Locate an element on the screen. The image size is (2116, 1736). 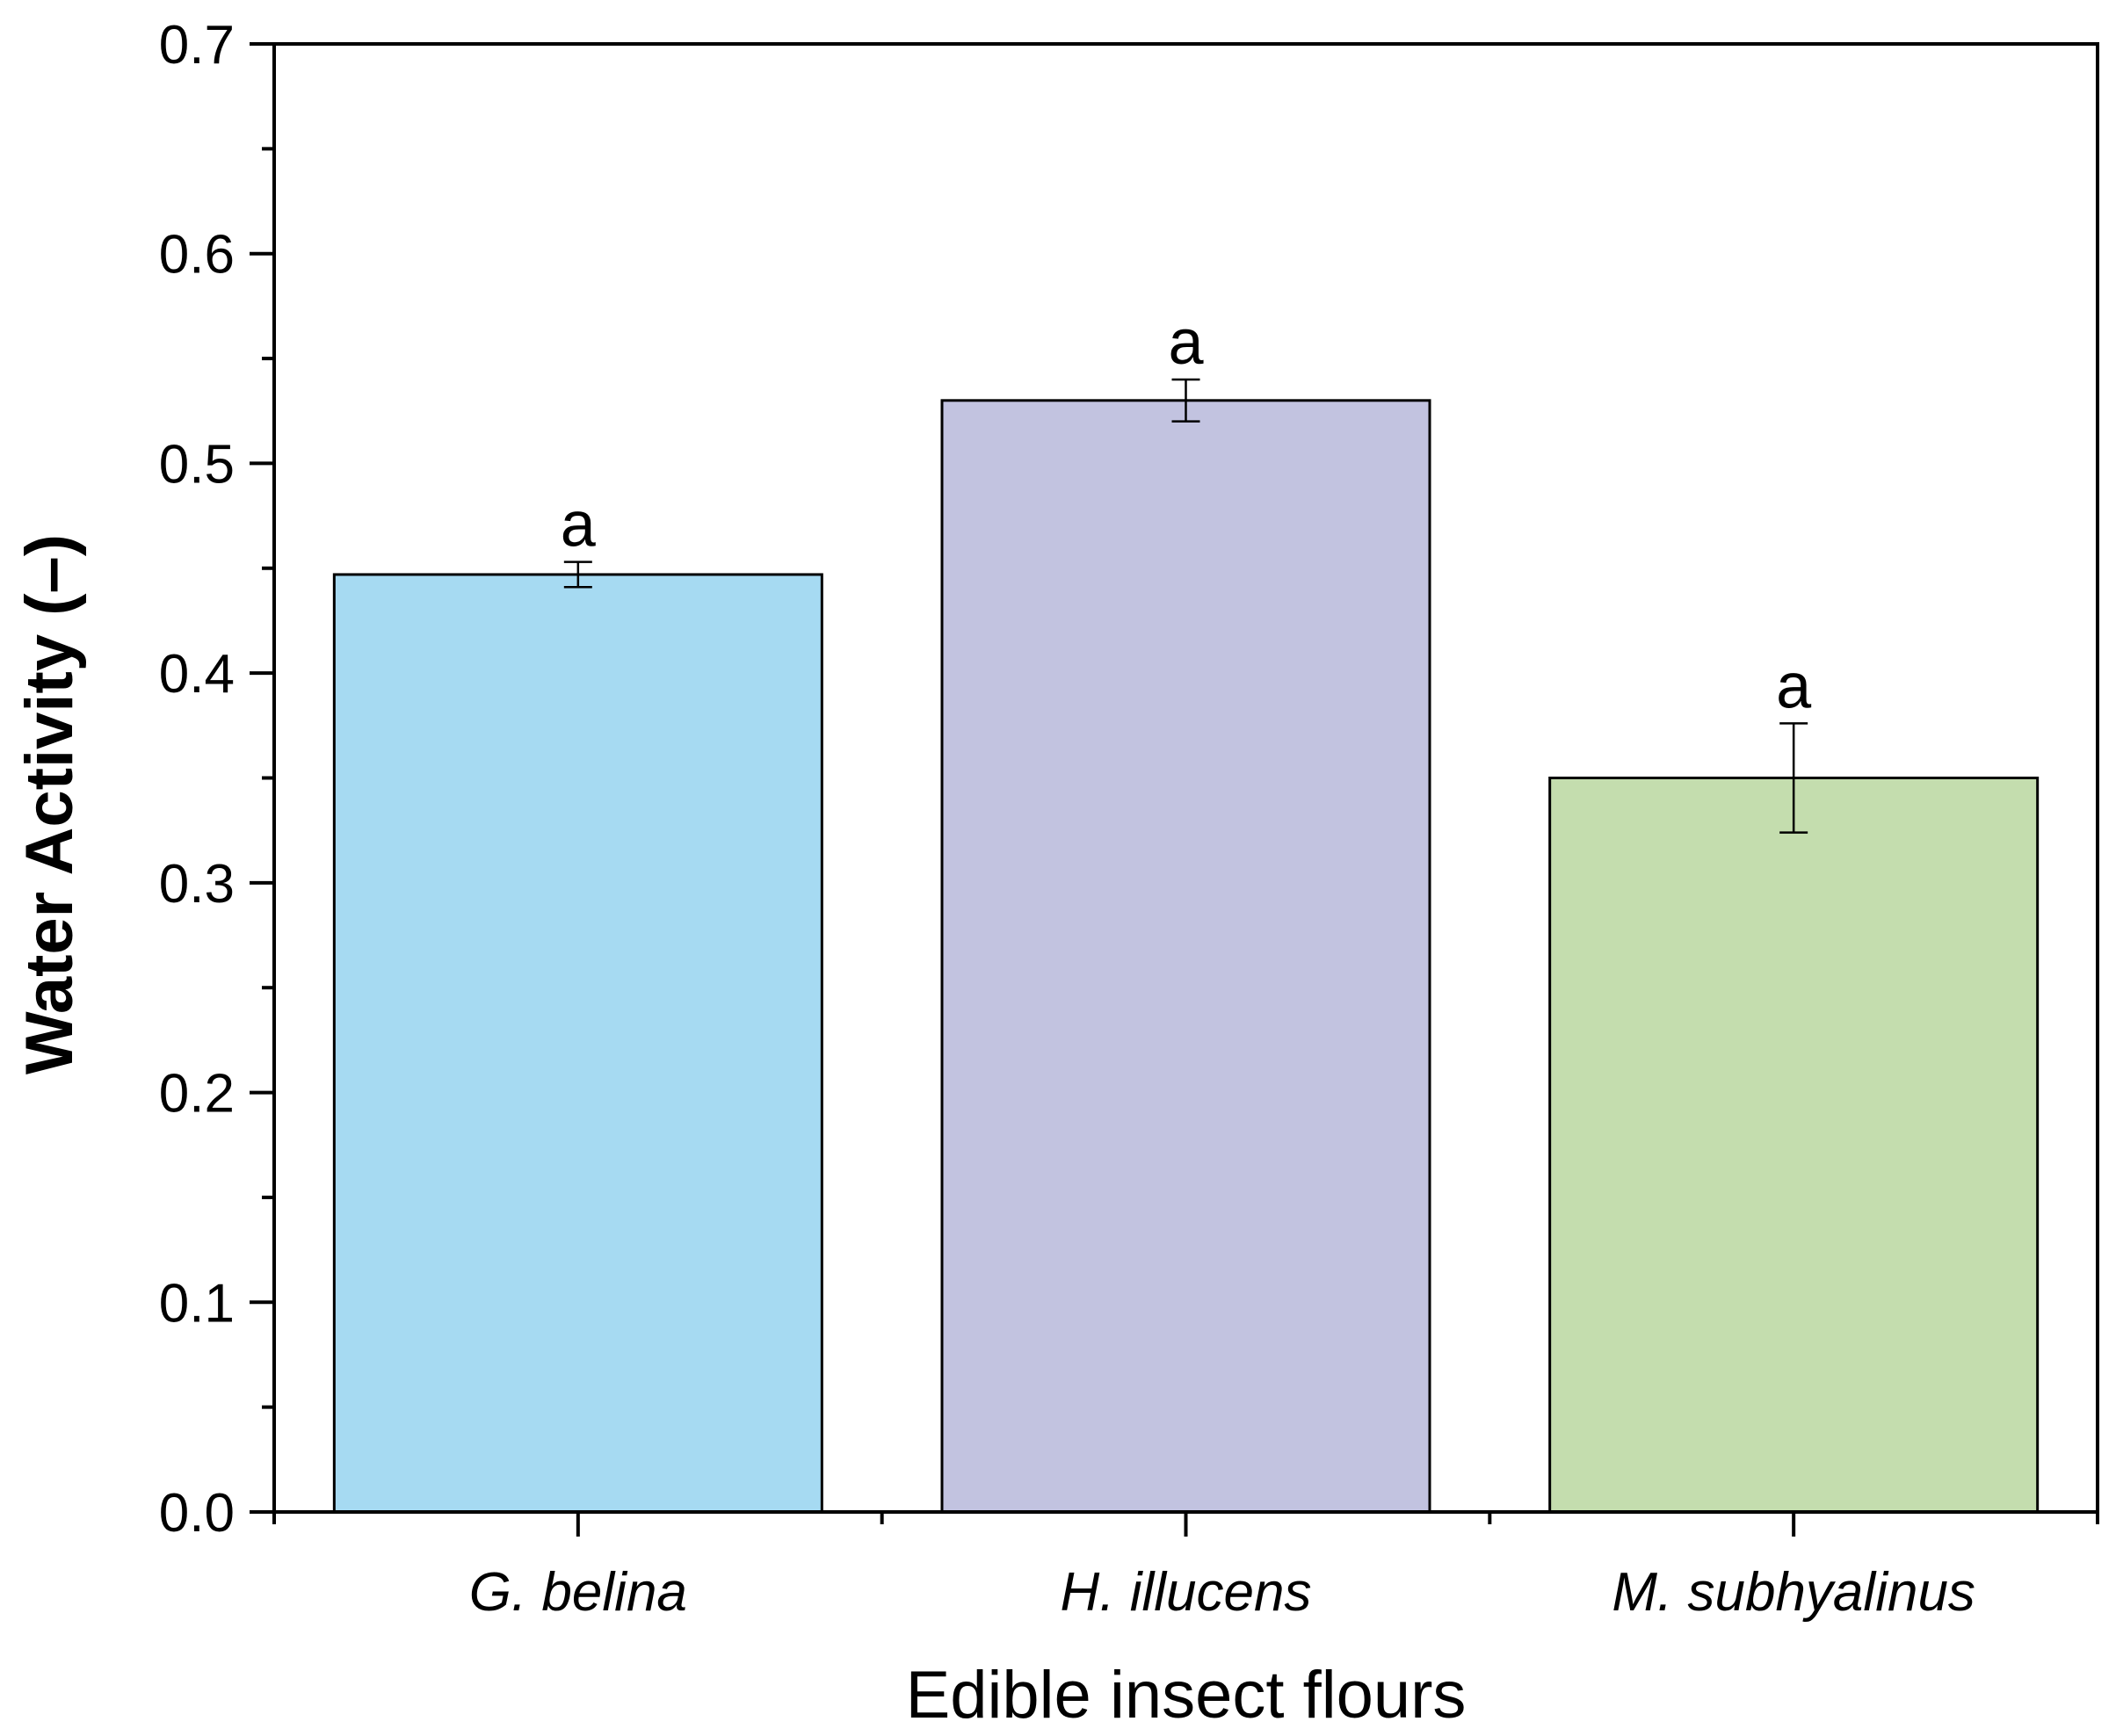
significance-labels-layer: a a a is located at coordinates (1186, 514).